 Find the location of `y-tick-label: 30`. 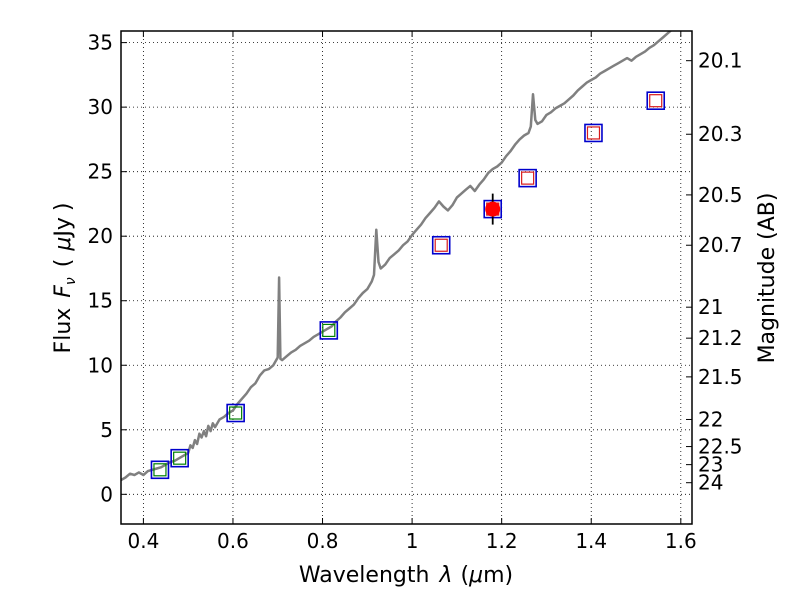

y-tick-label: 30 is located at coordinates (100, 107).